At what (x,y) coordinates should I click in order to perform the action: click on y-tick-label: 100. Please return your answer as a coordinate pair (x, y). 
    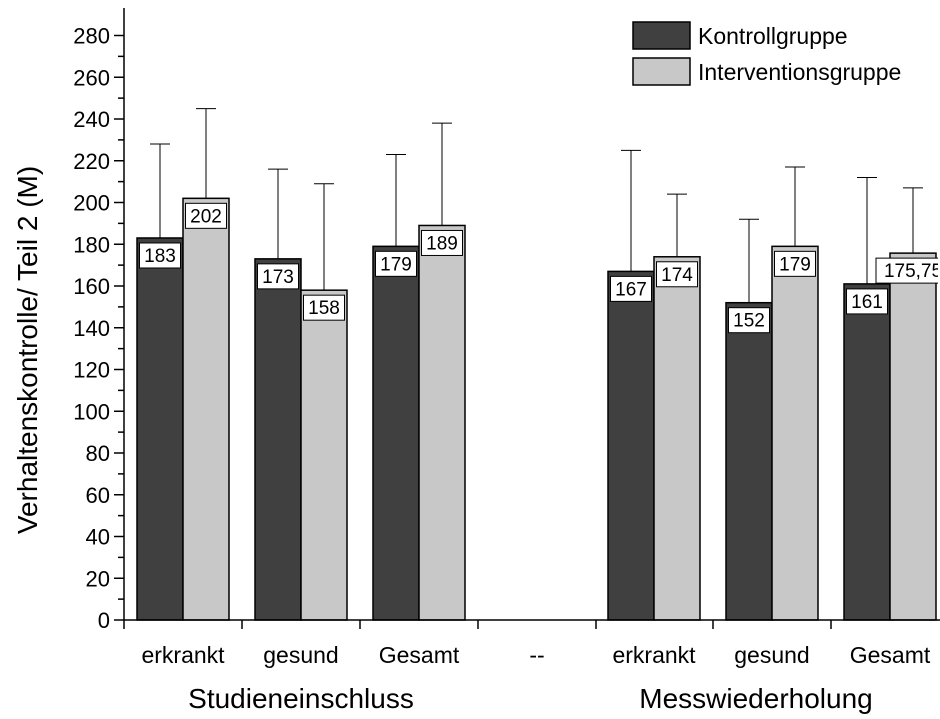
    Looking at the image, I should click on (91, 411).